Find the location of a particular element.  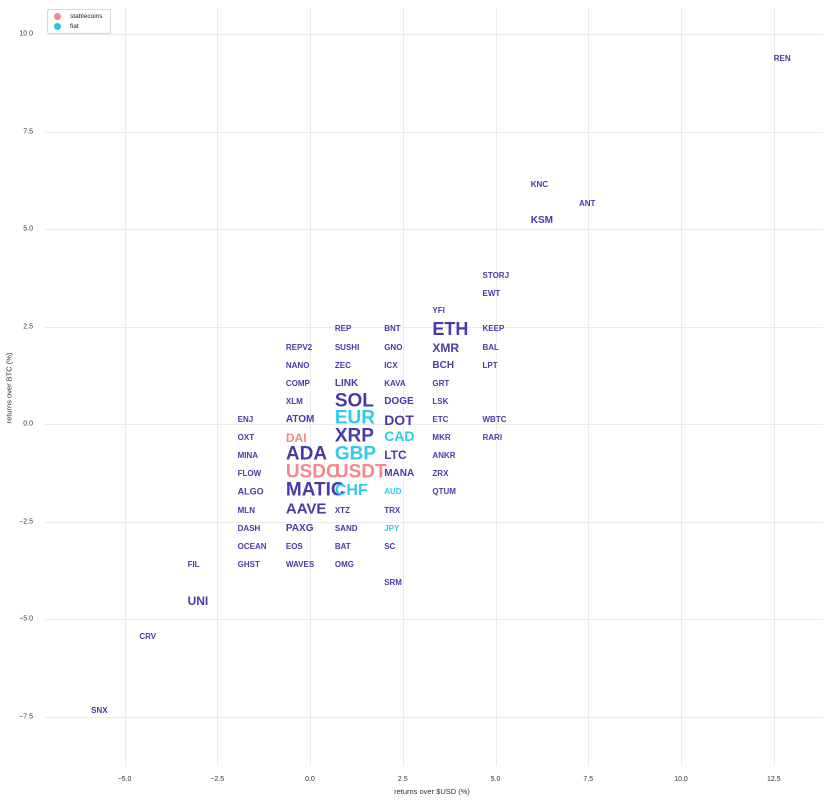

point-label-etc: ETC is located at coordinates (440, 420).